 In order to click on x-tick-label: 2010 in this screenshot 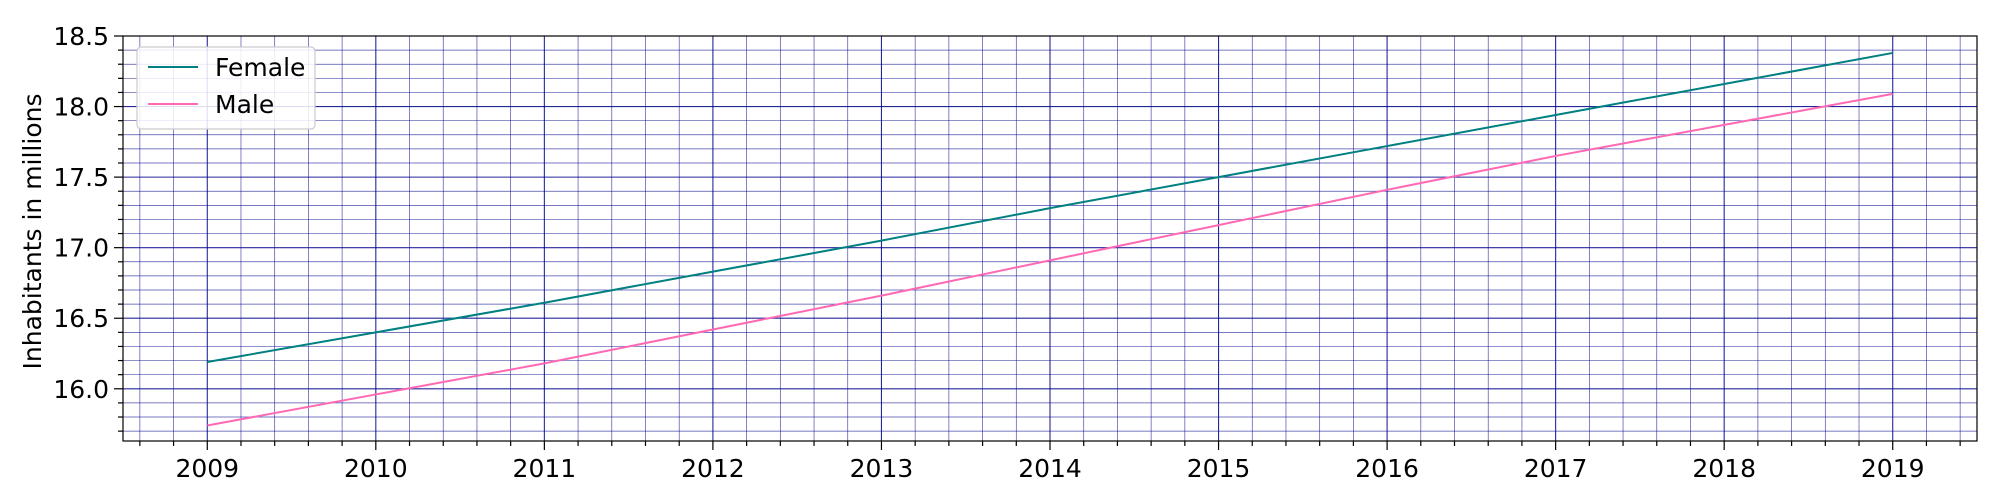, I will do `click(376, 468)`.